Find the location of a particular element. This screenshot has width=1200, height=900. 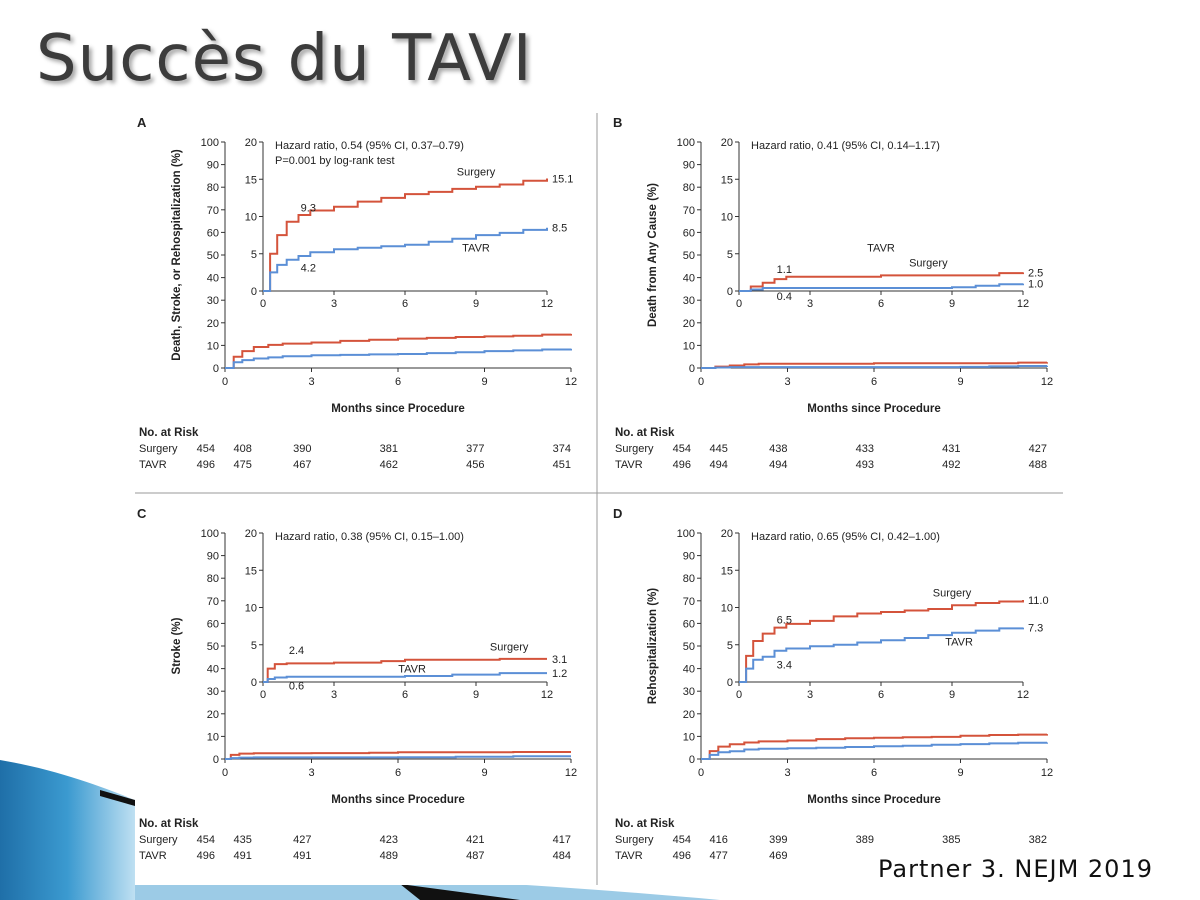

risk-cell: 438 is located at coordinates (778, 449).